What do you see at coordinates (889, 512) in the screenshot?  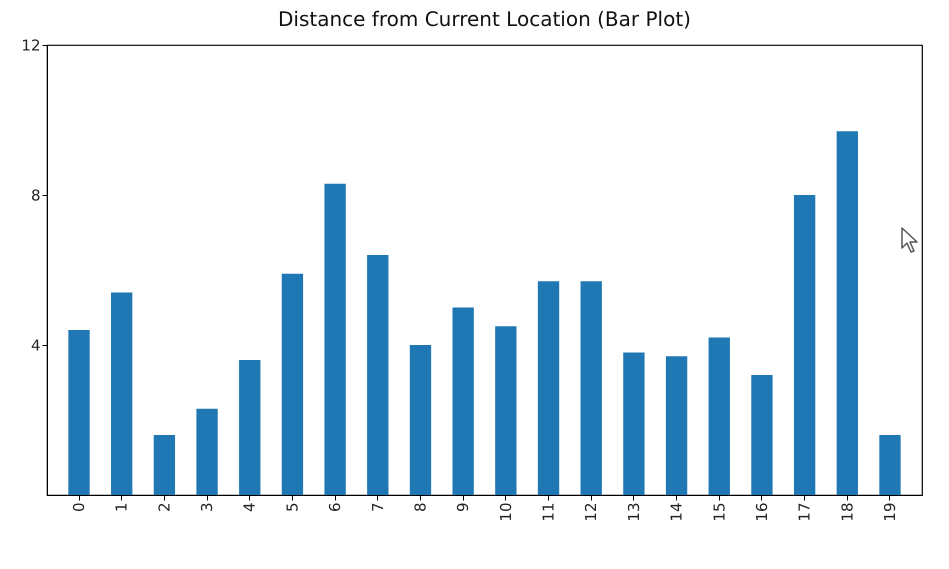 I see `x-tick-label: 19` at bounding box center [889, 512].